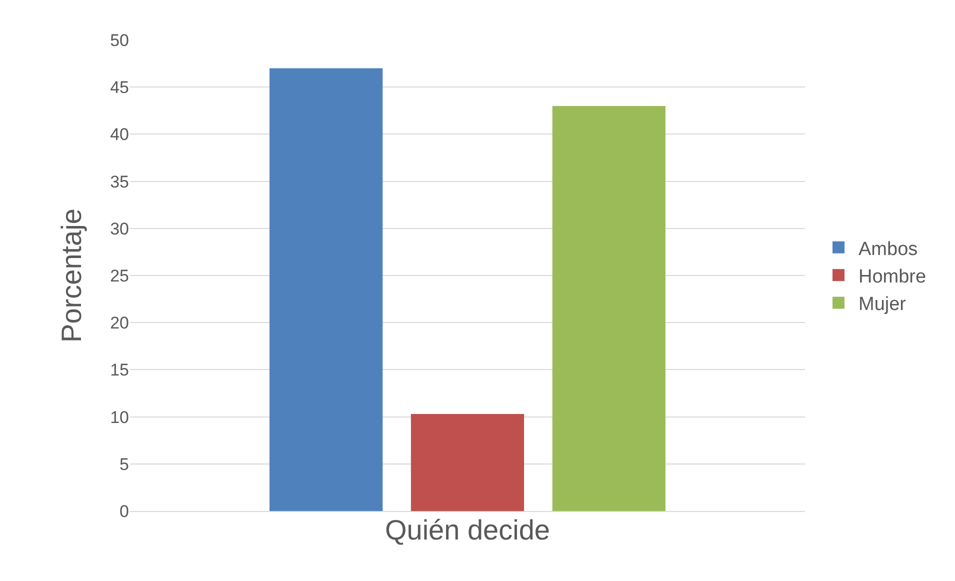 The width and height of the screenshot is (955, 581). What do you see at coordinates (119, 182) in the screenshot?
I see `y-tick-label: 35` at bounding box center [119, 182].